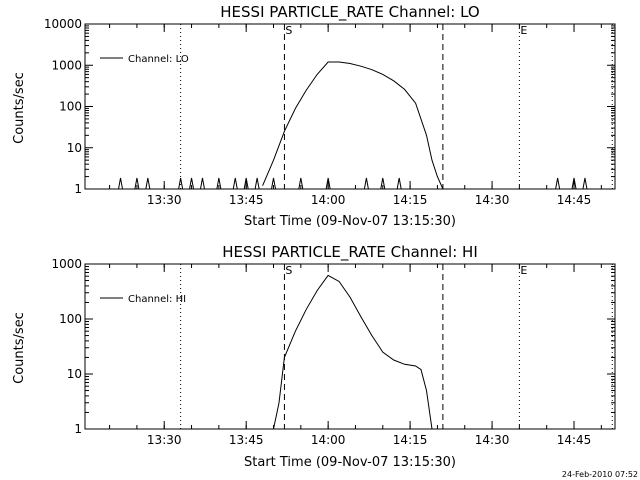 The image size is (640, 480). I want to click on lo-y-label: Counts/sec, so click(19, 108).